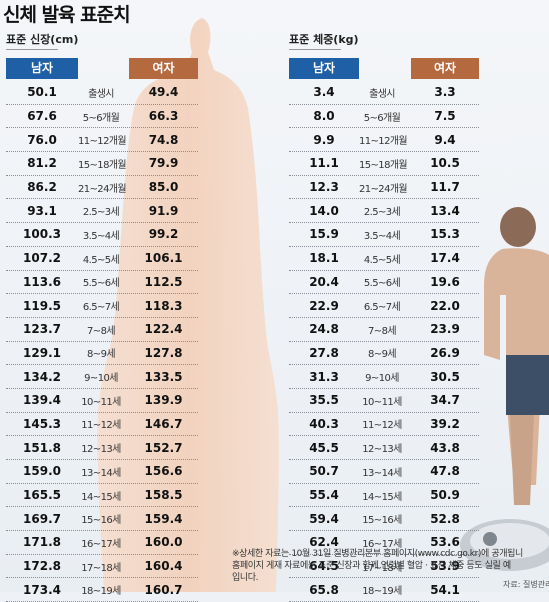 The image size is (549, 602). Describe the element at coordinates (42, 352) in the screenshot. I see `male-value: 129.1` at that location.